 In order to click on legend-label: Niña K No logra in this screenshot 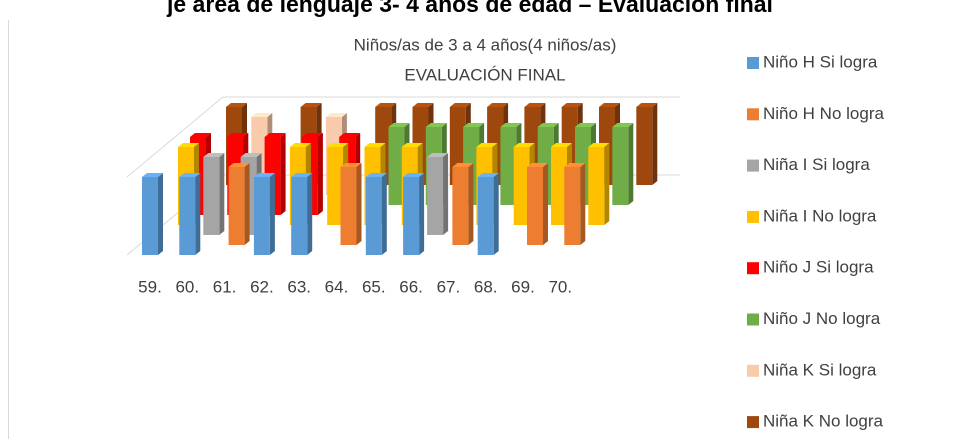, I will do `click(823, 421)`.